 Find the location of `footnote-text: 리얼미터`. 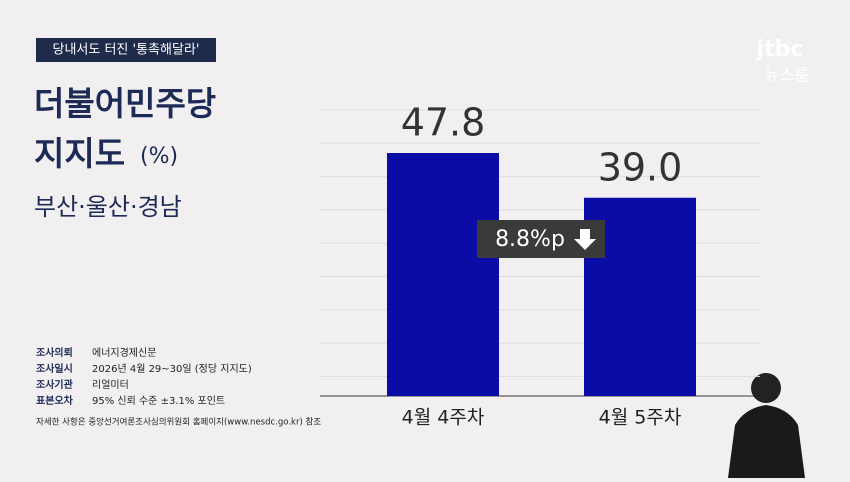

footnote-text: 리얼미터 is located at coordinates (110, 385).